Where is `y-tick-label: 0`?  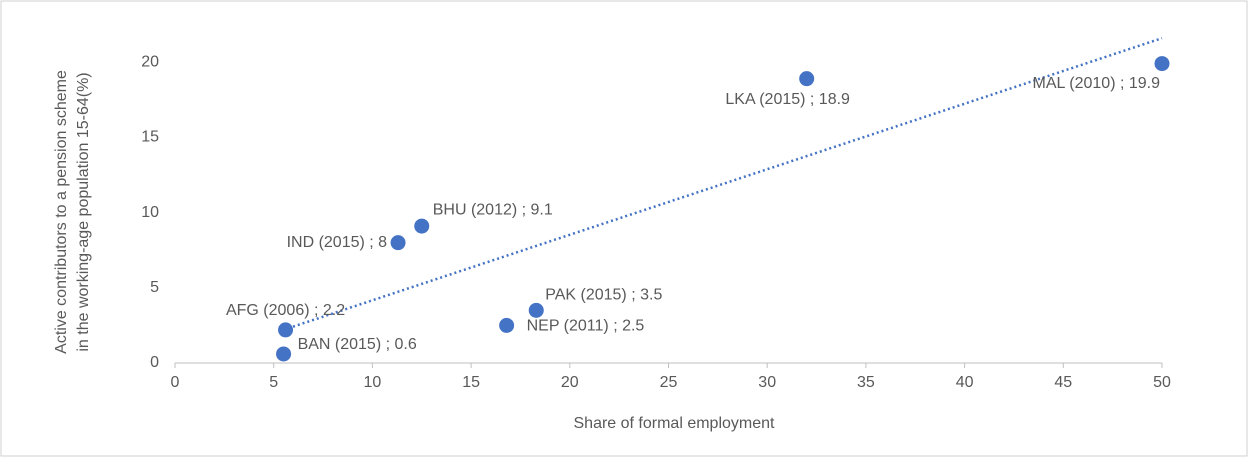 y-tick-label: 0 is located at coordinates (154, 362).